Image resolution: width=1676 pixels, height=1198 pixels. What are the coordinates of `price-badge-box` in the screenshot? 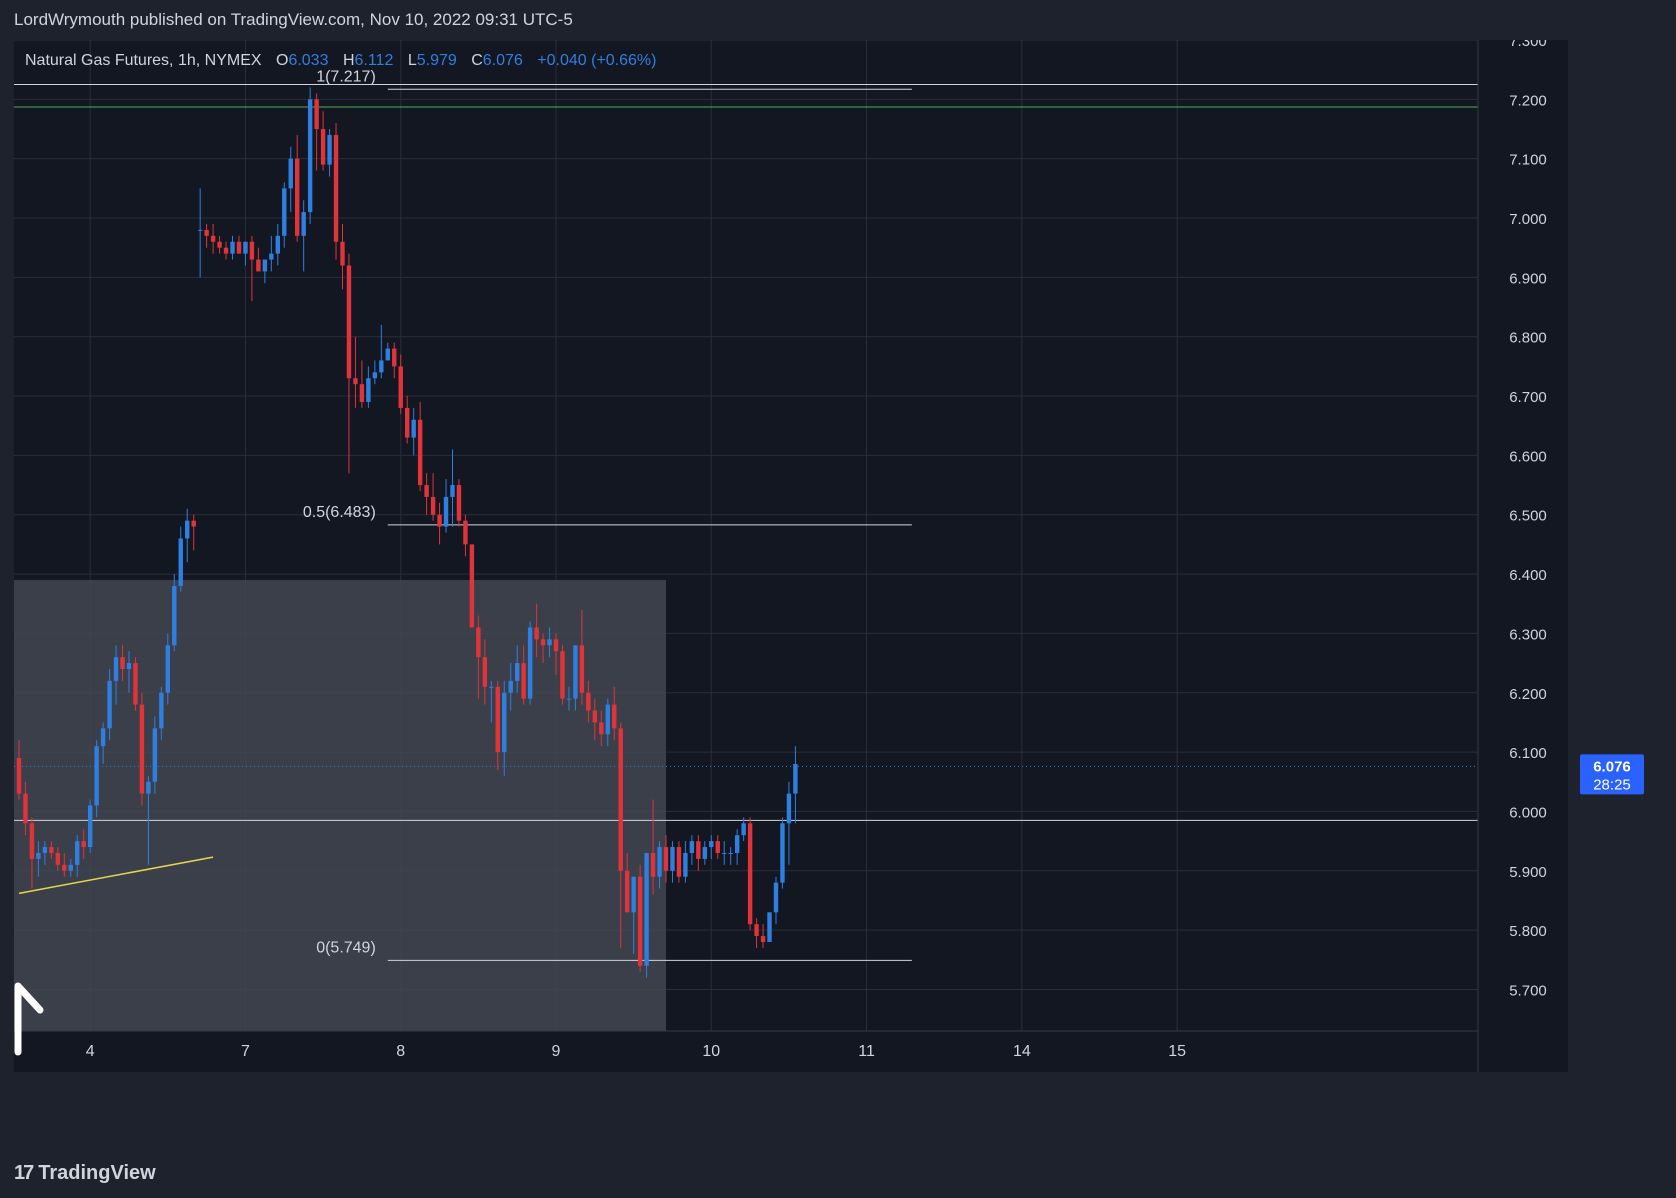 It's located at (1612, 774).